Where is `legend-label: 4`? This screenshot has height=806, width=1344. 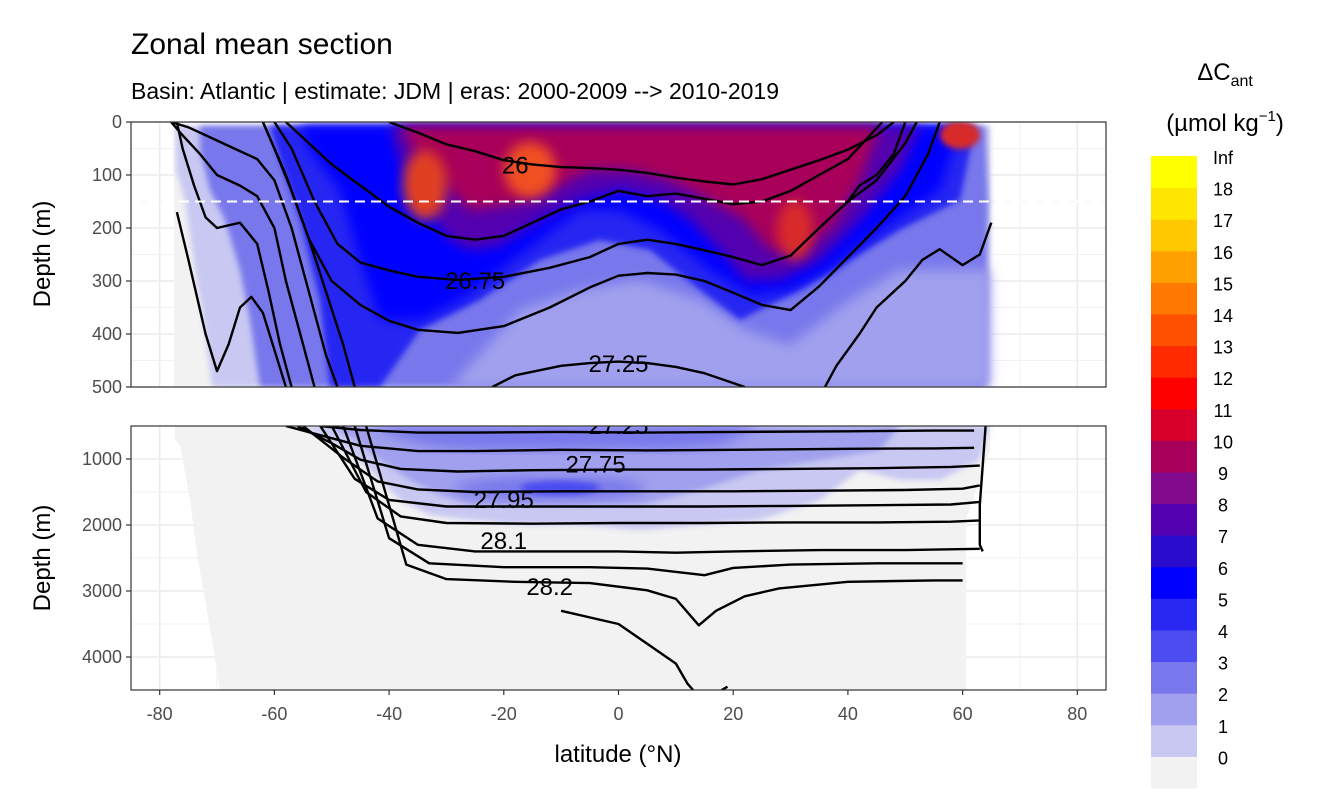
legend-label: 4 is located at coordinates (1223, 632).